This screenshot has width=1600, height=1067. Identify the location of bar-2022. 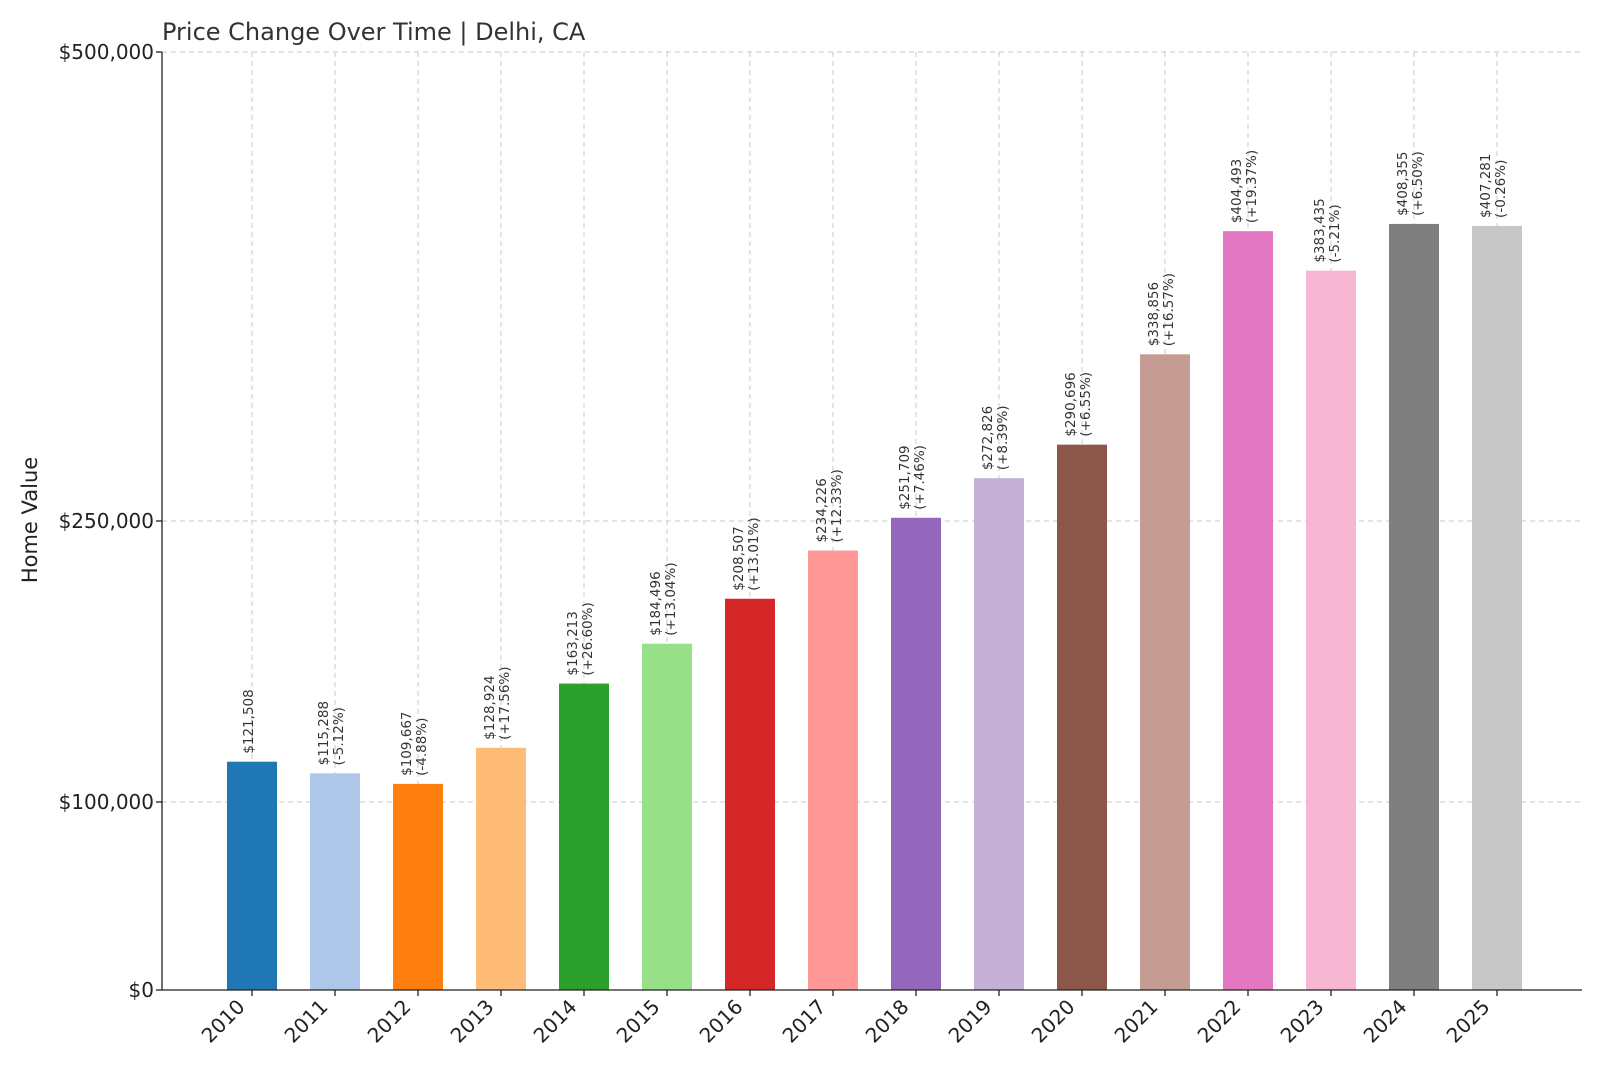
(1248, 610).